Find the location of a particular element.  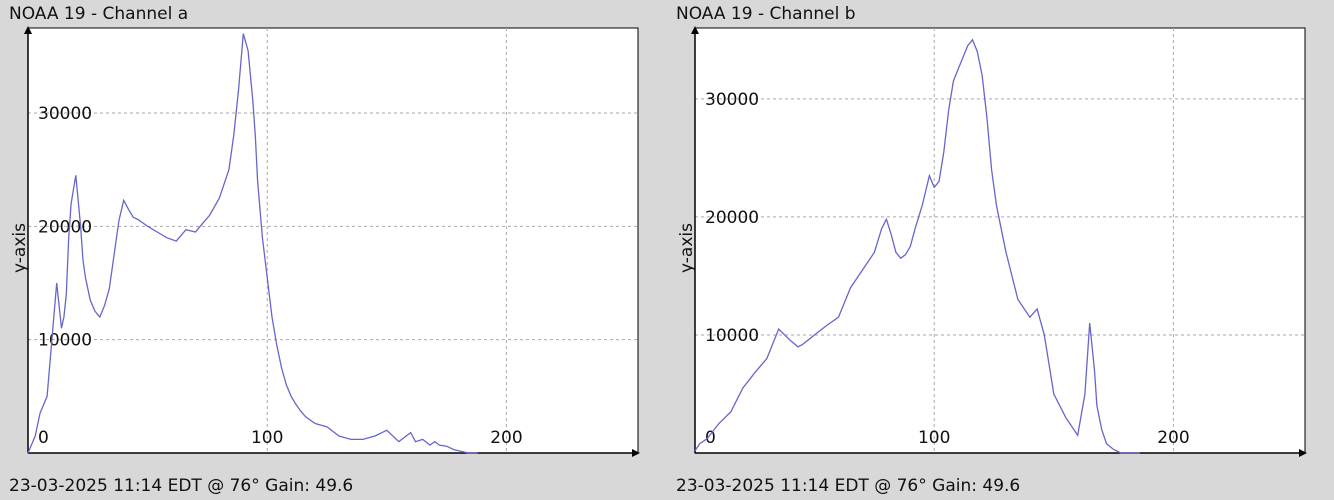

chart-title: NOAA 19 - Channel b is located at coordinates (766, 14).